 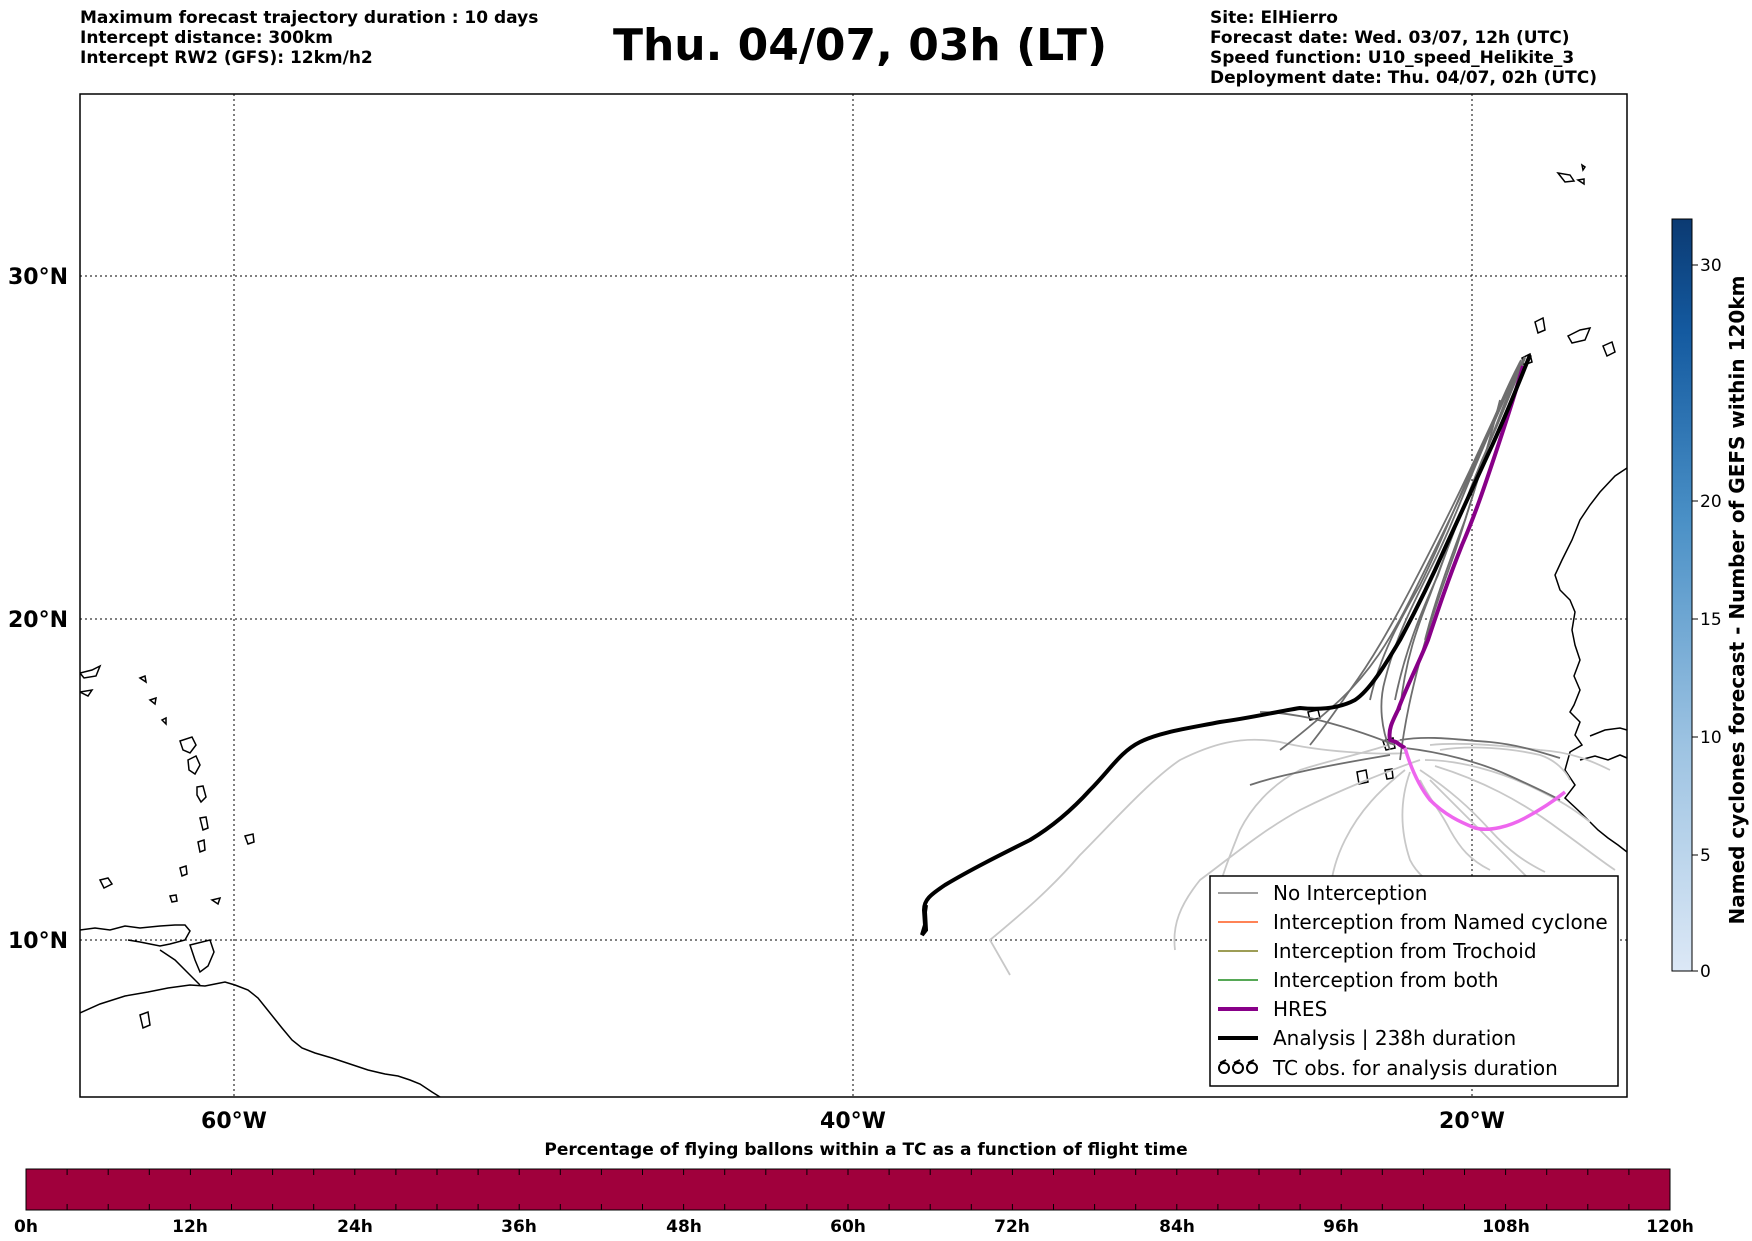 I want to click on colorbar-tick-0: 0, so click(x=1705, y=972).